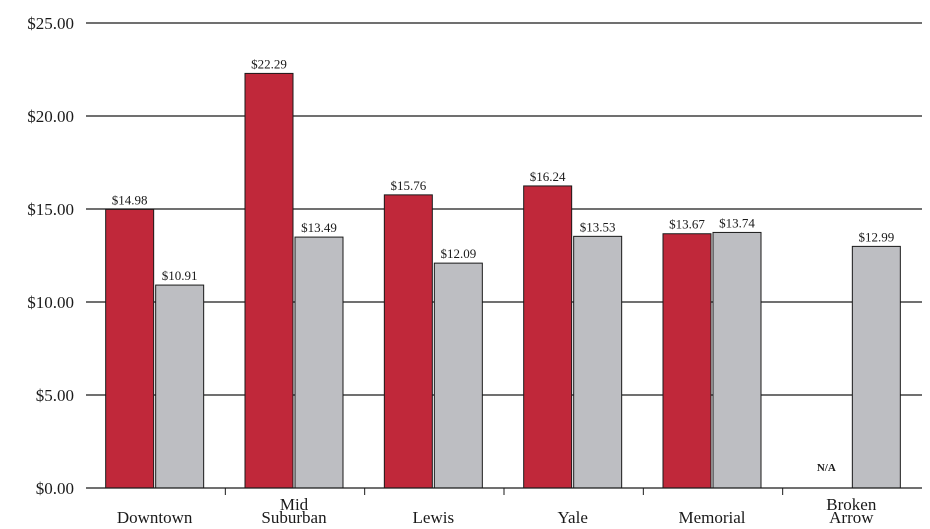 The height and width of the screenshot is (529, 930). What do you see at coordinates (319, 227) in the screenshot?
I see `data-label: $13.49` at bounding box center [319, 227].